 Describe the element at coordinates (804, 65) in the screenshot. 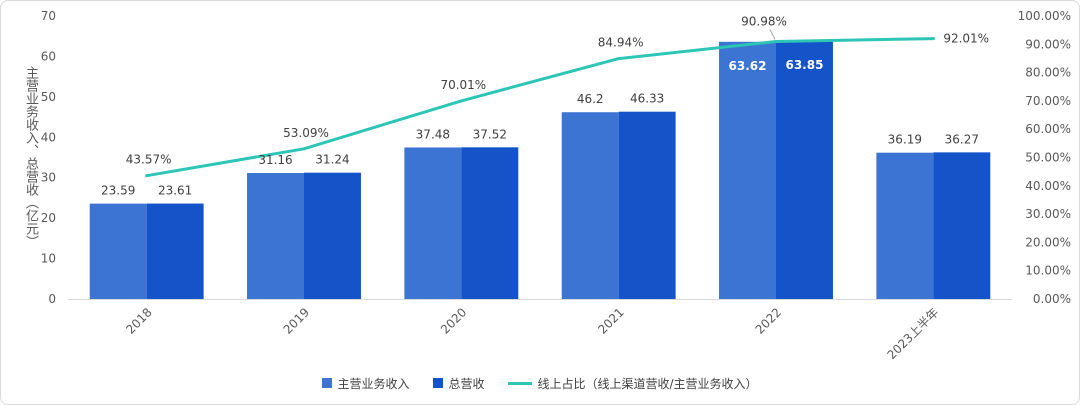

I see `bar-data-label: 63.85` at that location.